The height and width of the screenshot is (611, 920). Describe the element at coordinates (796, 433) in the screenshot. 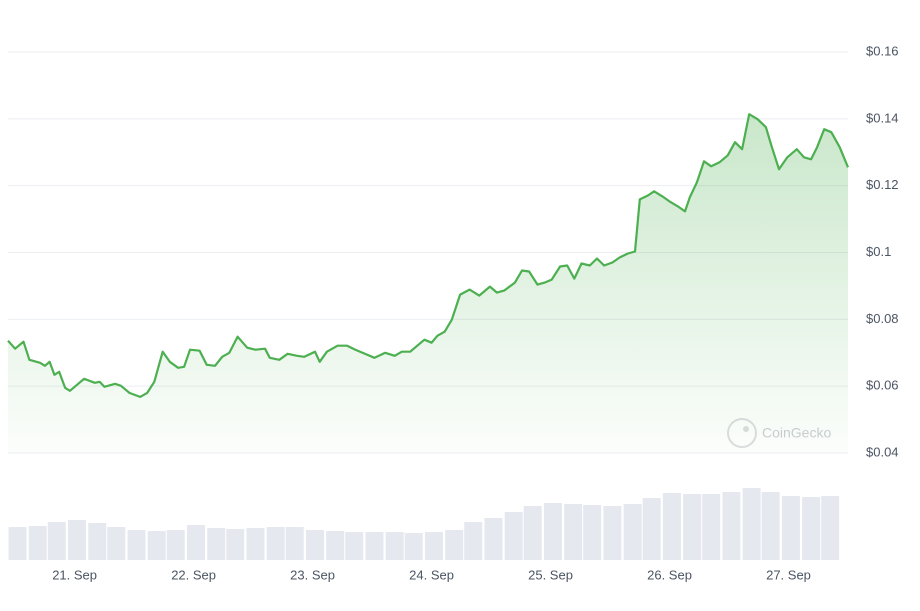

I see `watermark-text: CoinGecko` at that location.